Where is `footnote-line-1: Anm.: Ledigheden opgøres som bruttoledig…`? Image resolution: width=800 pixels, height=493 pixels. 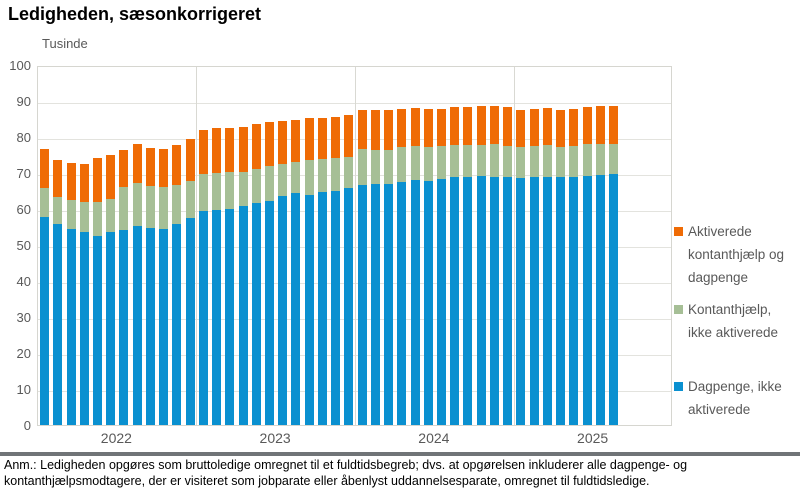
footnote-line-1: Anm.: Ledigheden opgøres som bruttoledig… is located at coordinates (346, 465).